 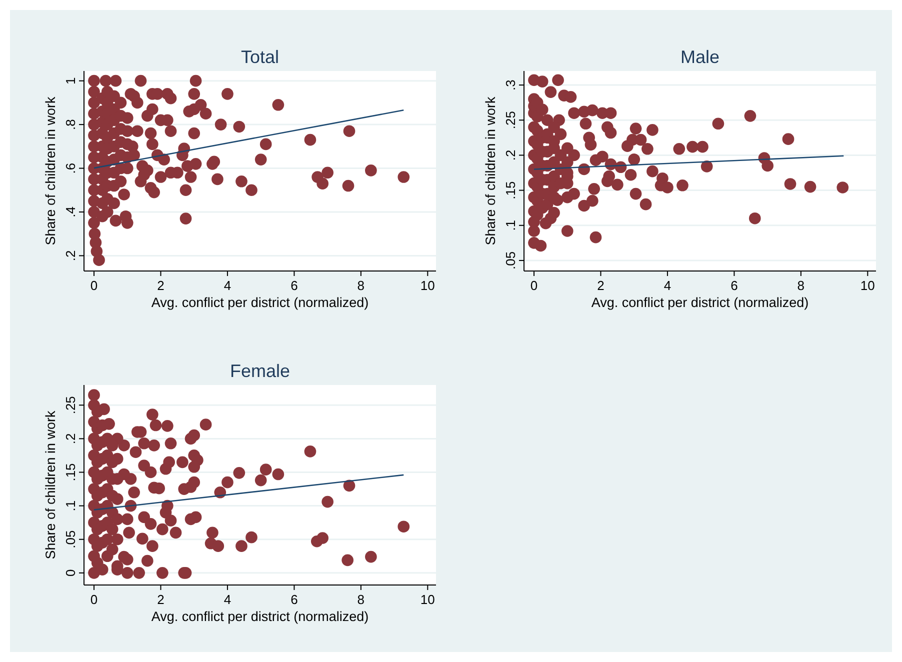 I want to click on y-tick-label: .4, so click(x=70, y=212).